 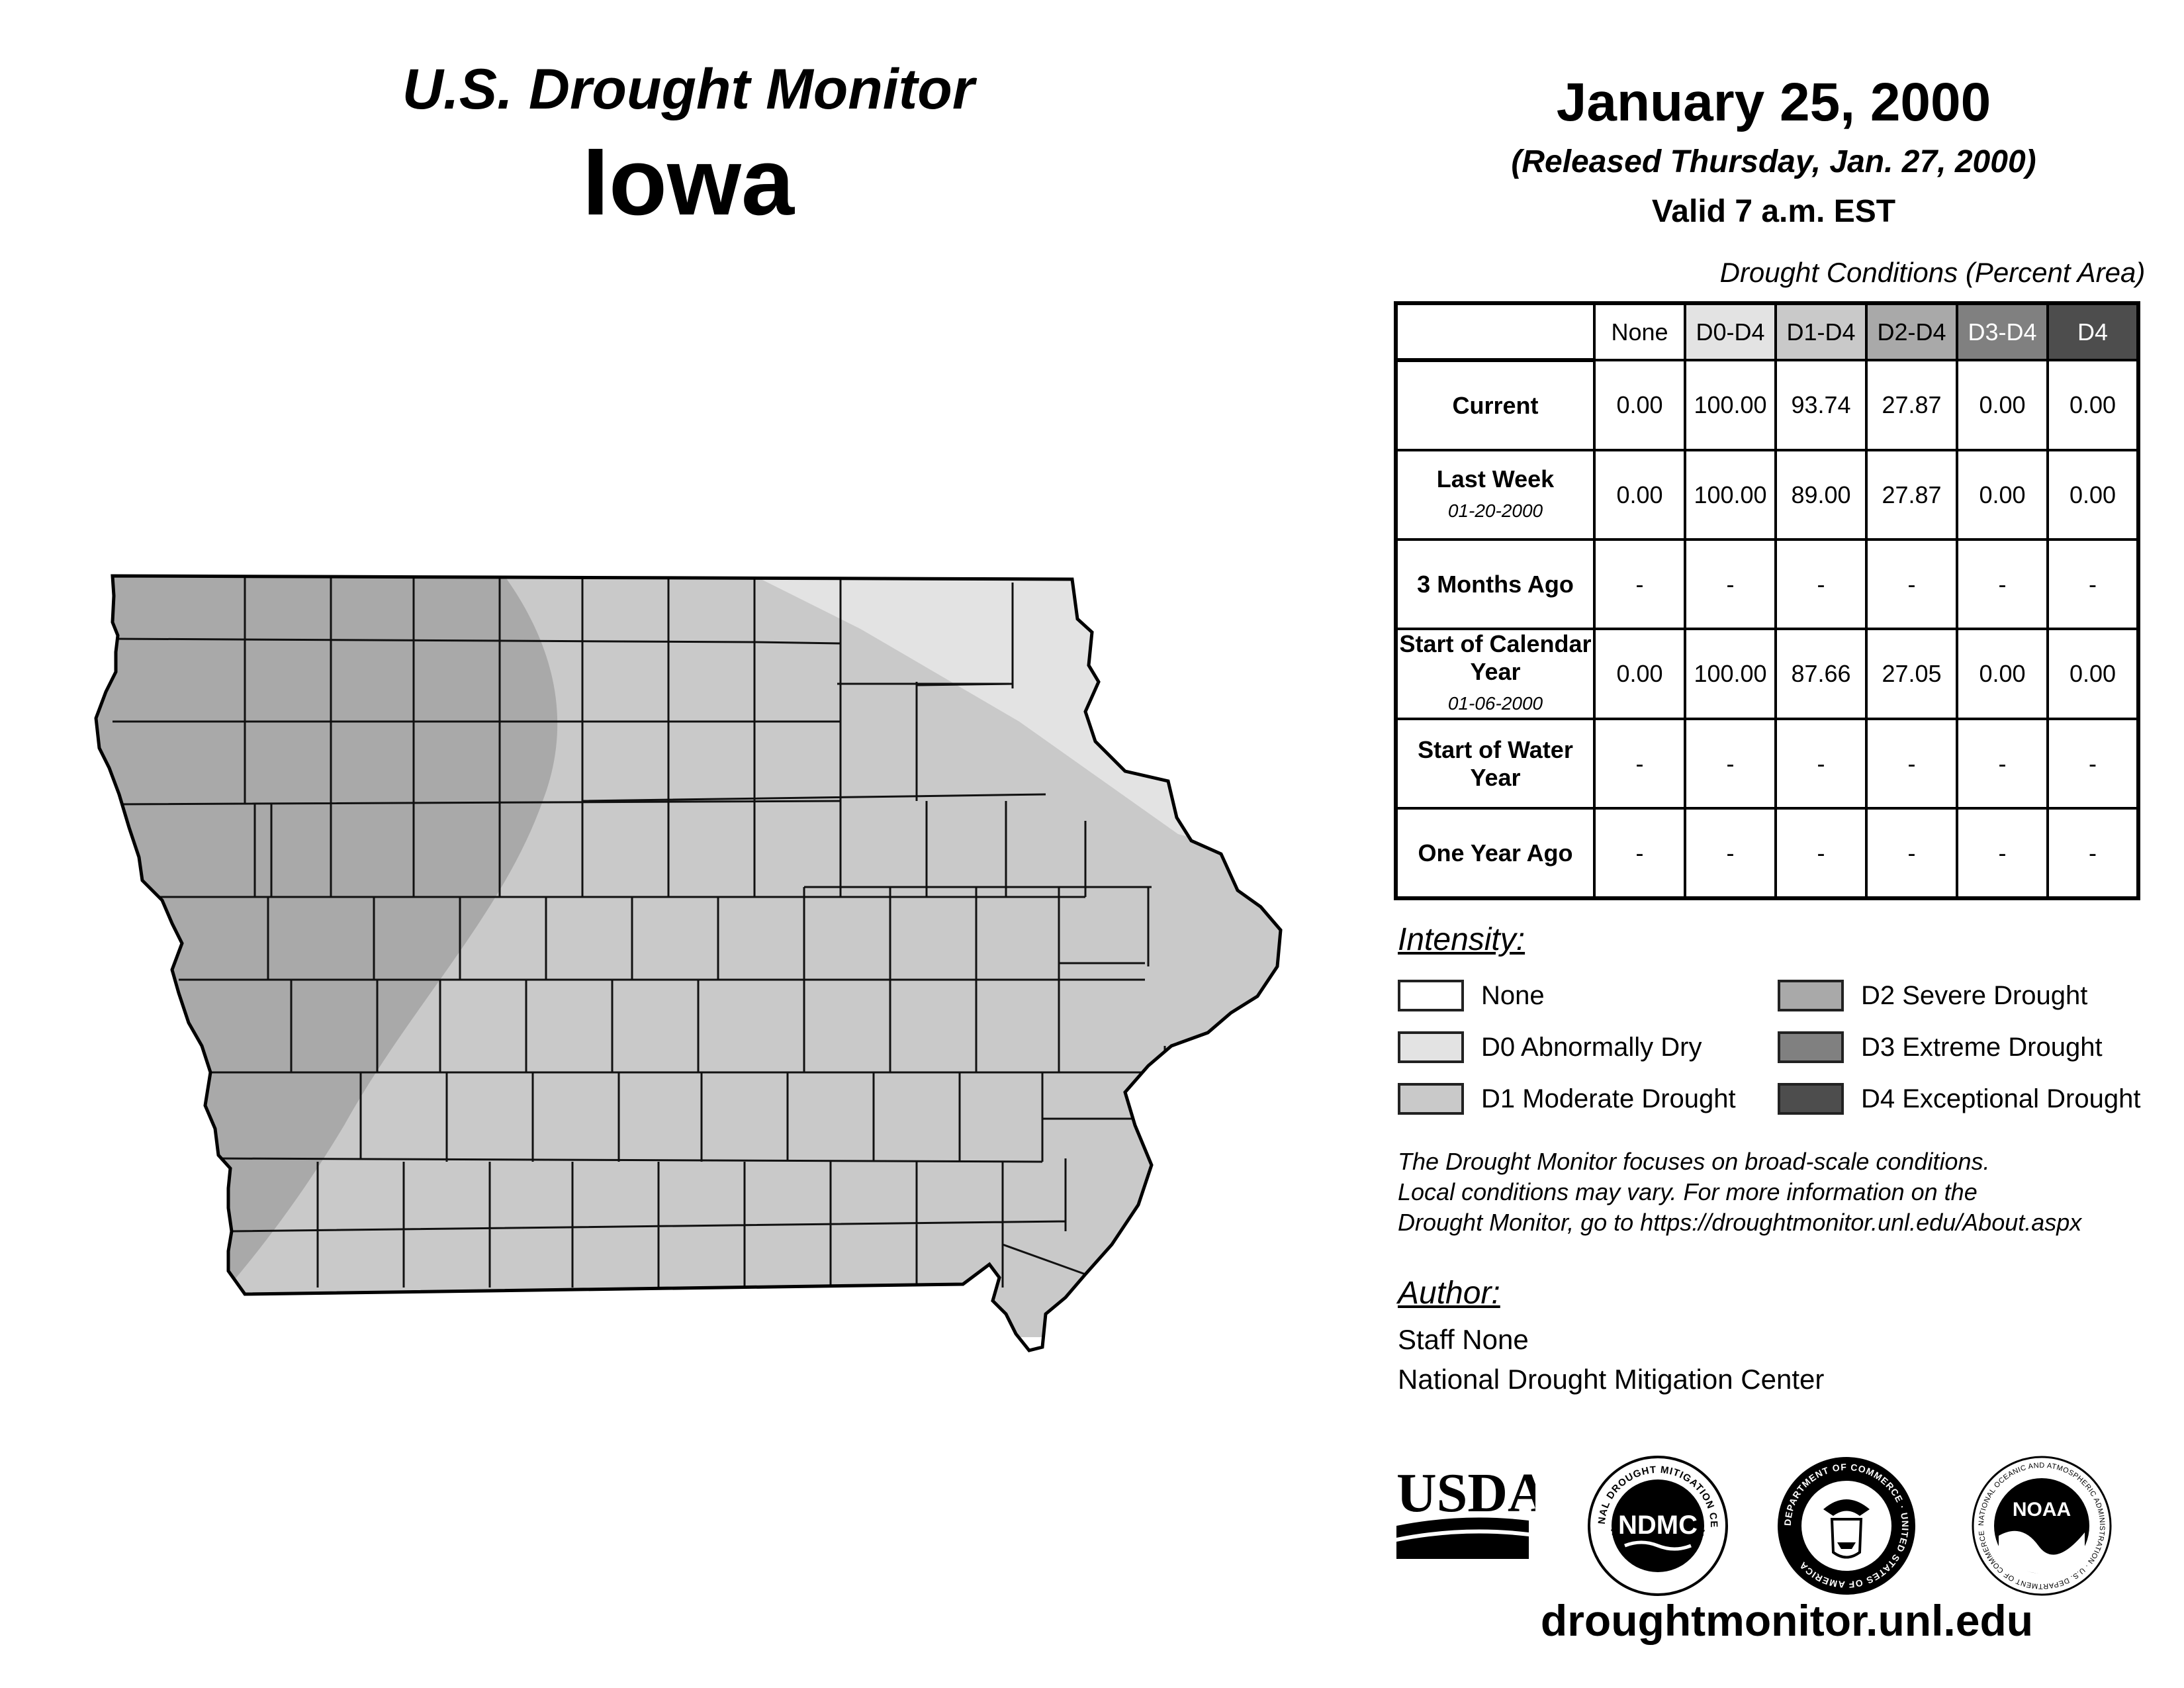 What do you see at coordinates (1495, 674) in the screenshot?
I see `row-label: Start of Calendar Year 01-06-2000` at bounding box center [1495, 674].